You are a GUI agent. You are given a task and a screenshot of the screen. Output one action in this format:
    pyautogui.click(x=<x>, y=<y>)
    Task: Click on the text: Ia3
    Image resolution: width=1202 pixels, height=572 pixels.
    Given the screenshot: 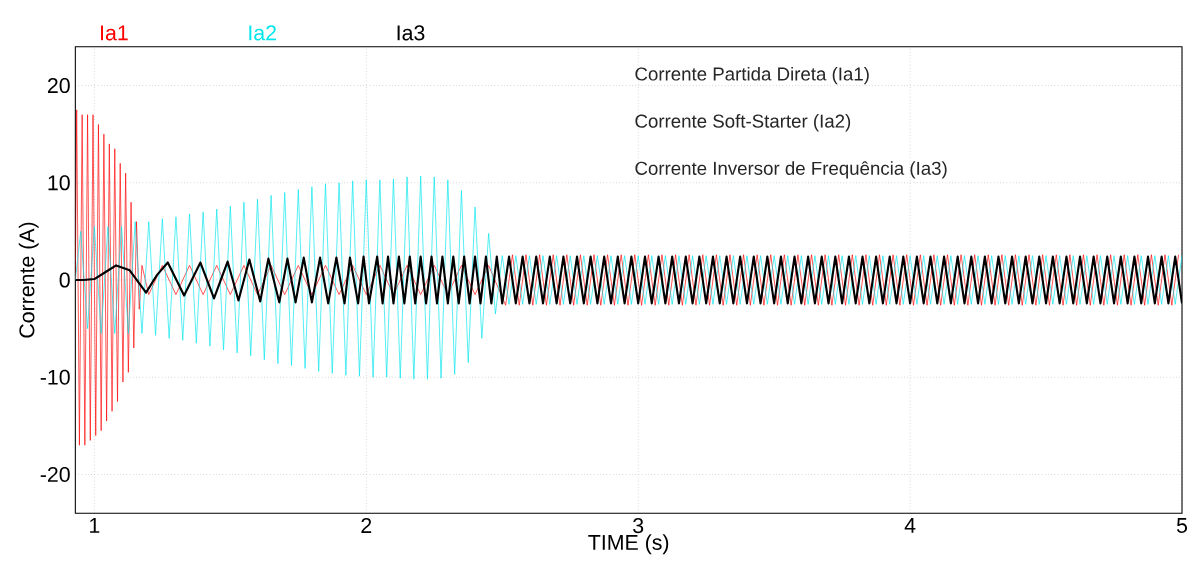 What is the action you would take?
    pyautogui.click(x=411, y=33)
    